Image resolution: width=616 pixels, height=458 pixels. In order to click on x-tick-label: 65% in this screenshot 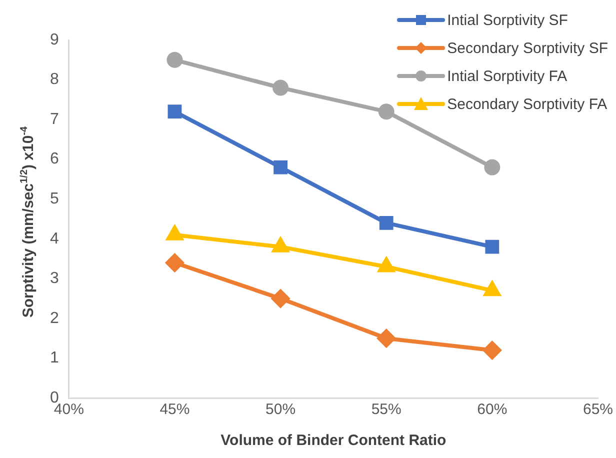, I will do `click(598, 409)`.